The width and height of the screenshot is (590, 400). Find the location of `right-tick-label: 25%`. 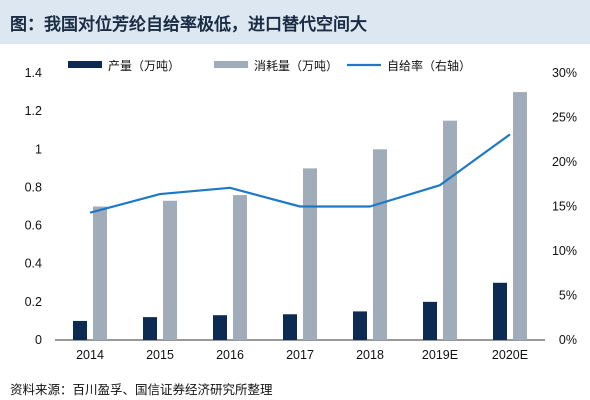

right-tick-label: 25% is located at coordinates (564, 118).